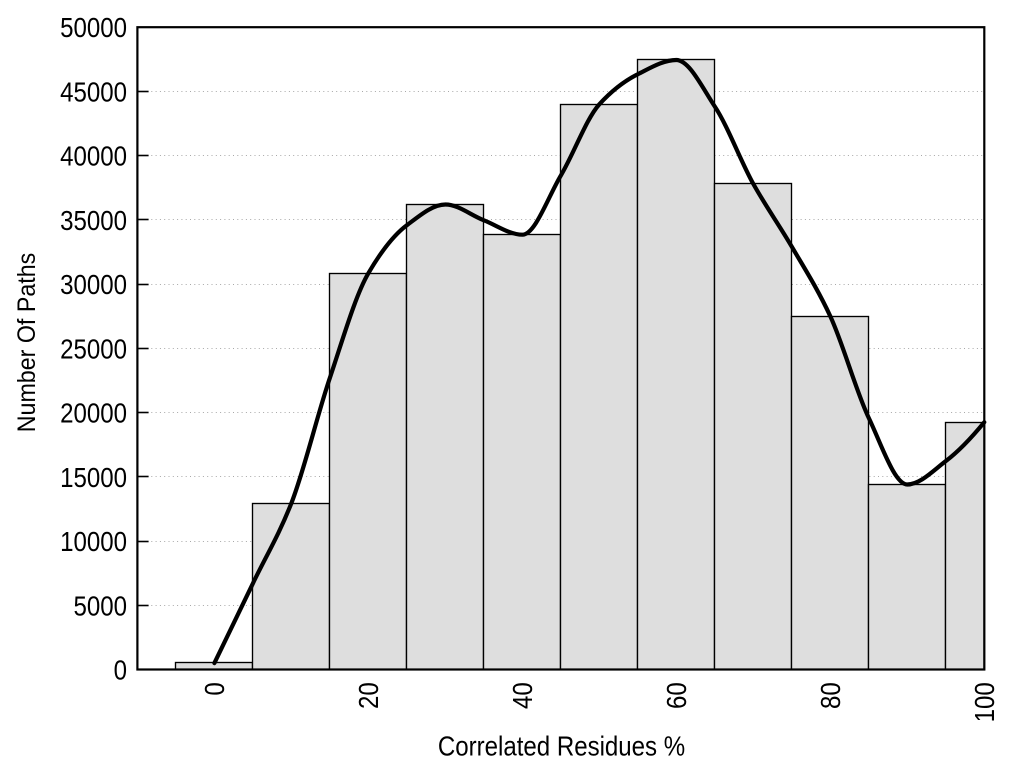 Image resolution: width=1024 pixels, height=768 pixels. What do you see at coordinates (561, 747) in the screenshot?
I see `svg-text: Correlated Residues %` at bounding box center [561, 747].